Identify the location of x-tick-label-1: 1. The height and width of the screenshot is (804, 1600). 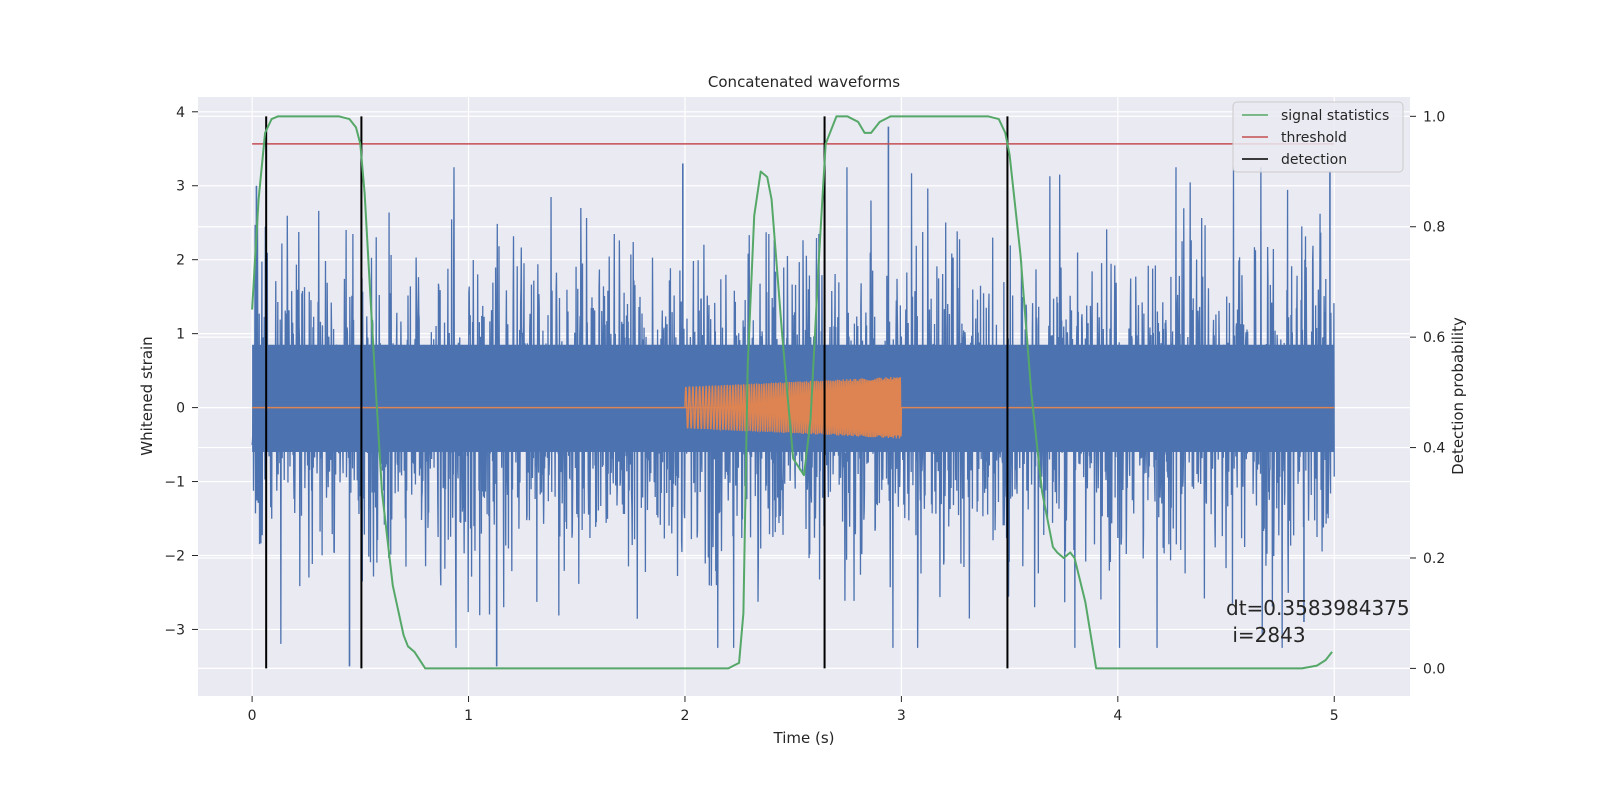
(468, 716).